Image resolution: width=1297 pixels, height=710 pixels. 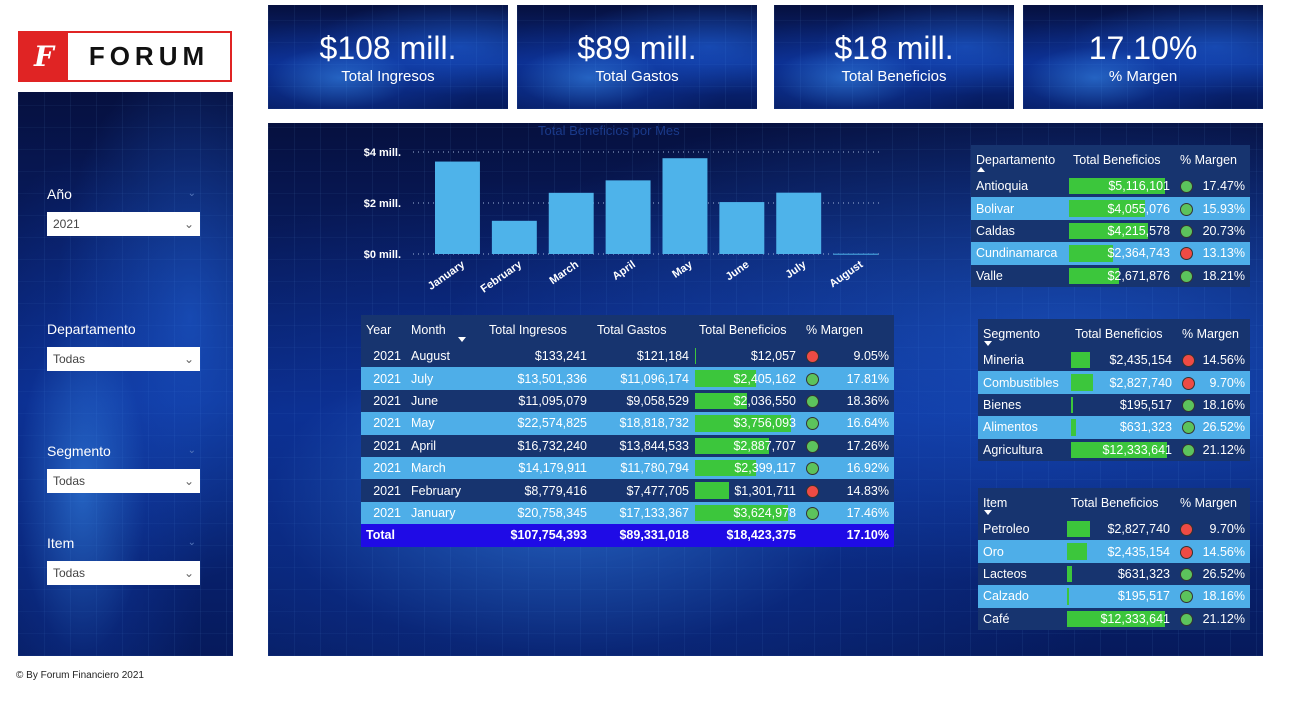 I want to click on beneficios-value: $12,333,641, so click(x=1135, y=618).